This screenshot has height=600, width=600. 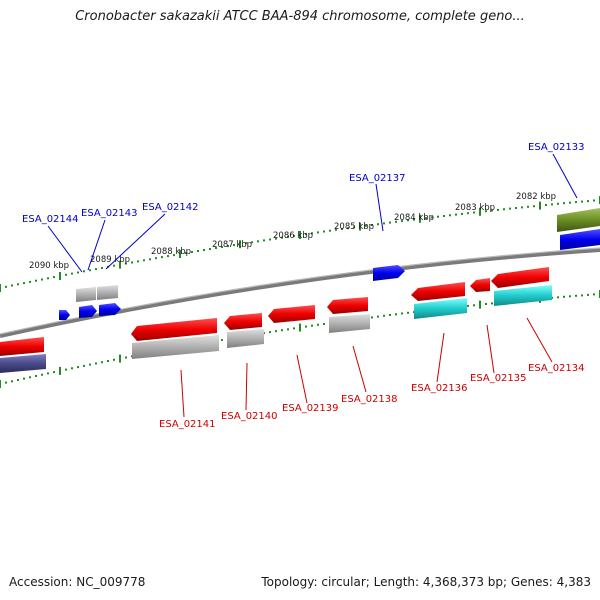 What do you see at coordinates (310, 408) in the screenshot?
I see `gene-label-esa-02139: ESA_02139` at bounding box center [310, 408].